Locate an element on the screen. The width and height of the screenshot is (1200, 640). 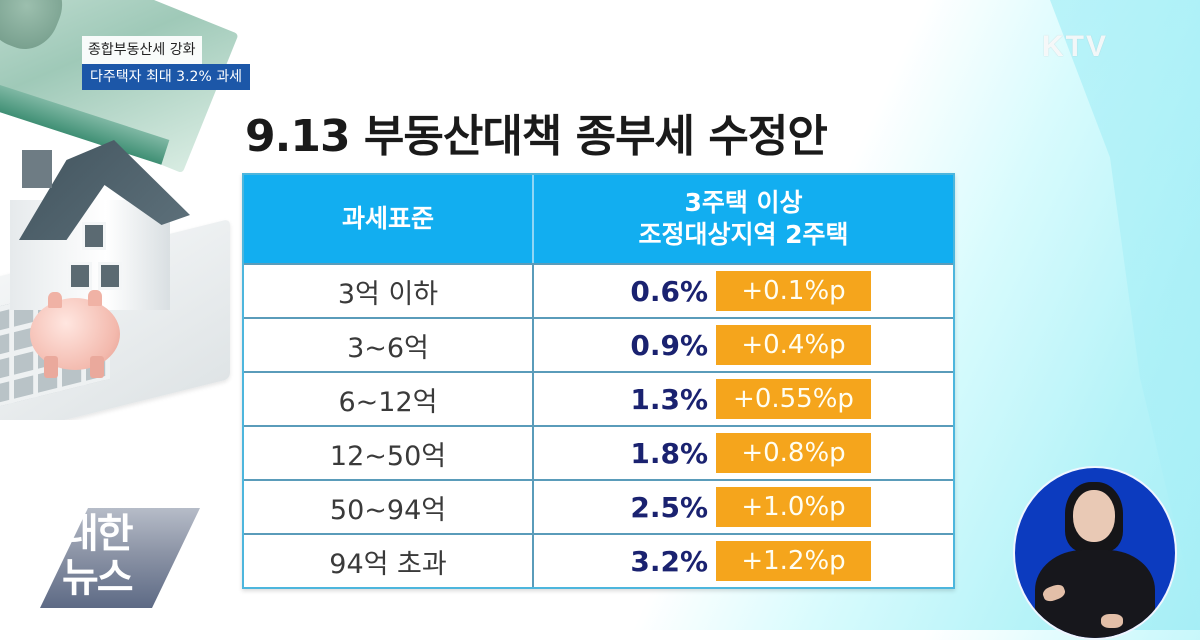
rate-cell: 2.5% +1.0%p is located at coordinates (743, 507).